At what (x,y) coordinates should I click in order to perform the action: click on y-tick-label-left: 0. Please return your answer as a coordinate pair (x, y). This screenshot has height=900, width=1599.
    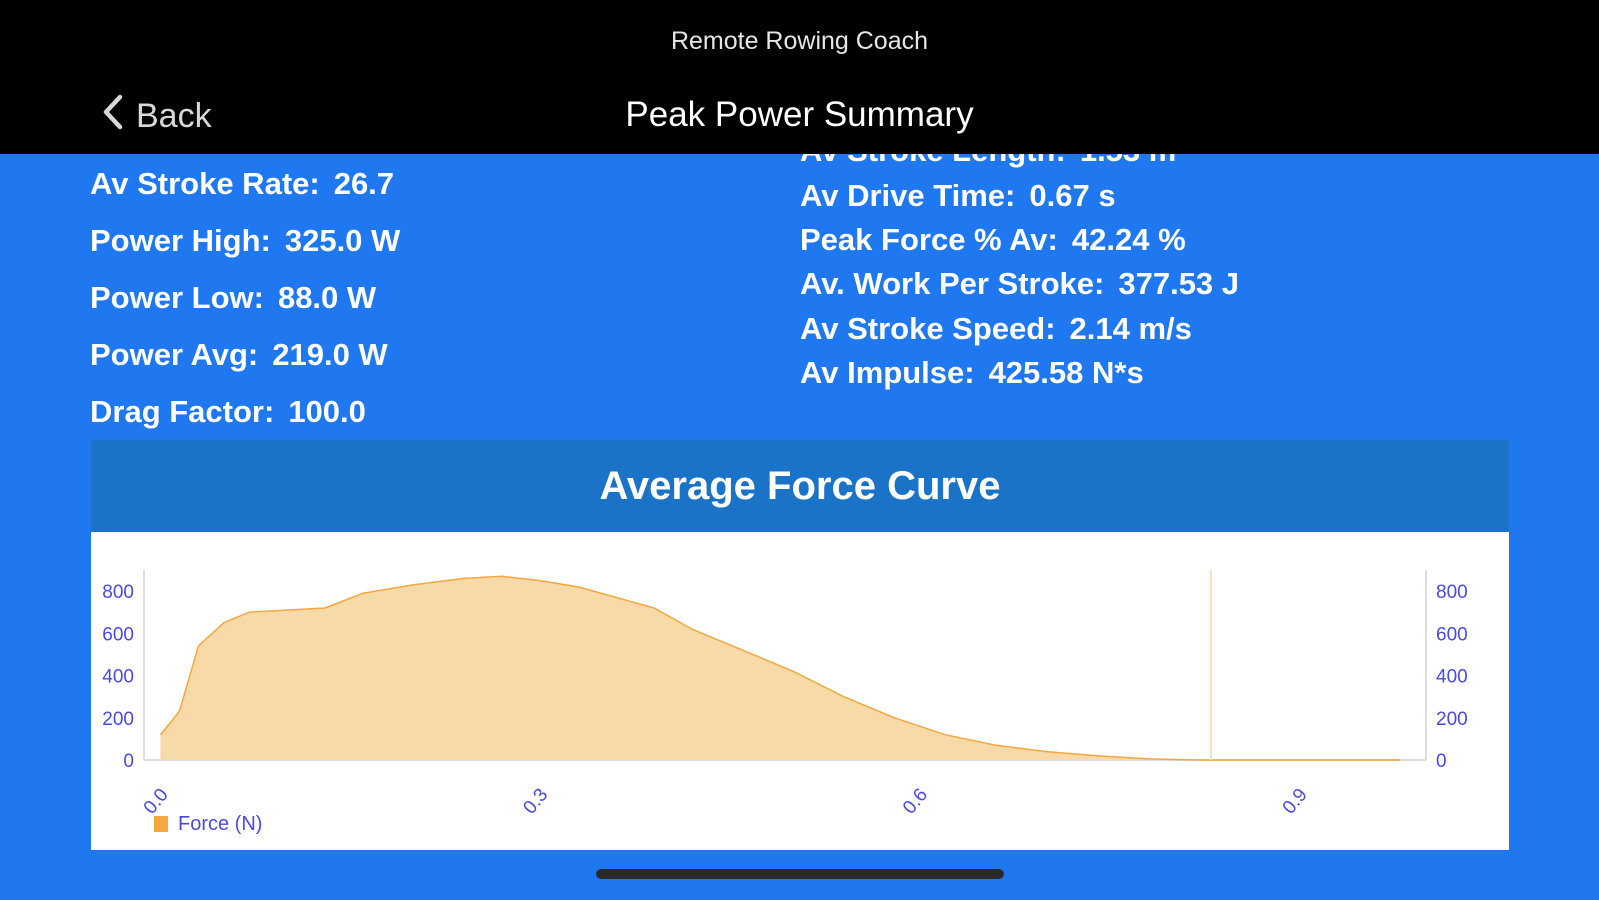
    Looking at the image, I should click on (128, 761).